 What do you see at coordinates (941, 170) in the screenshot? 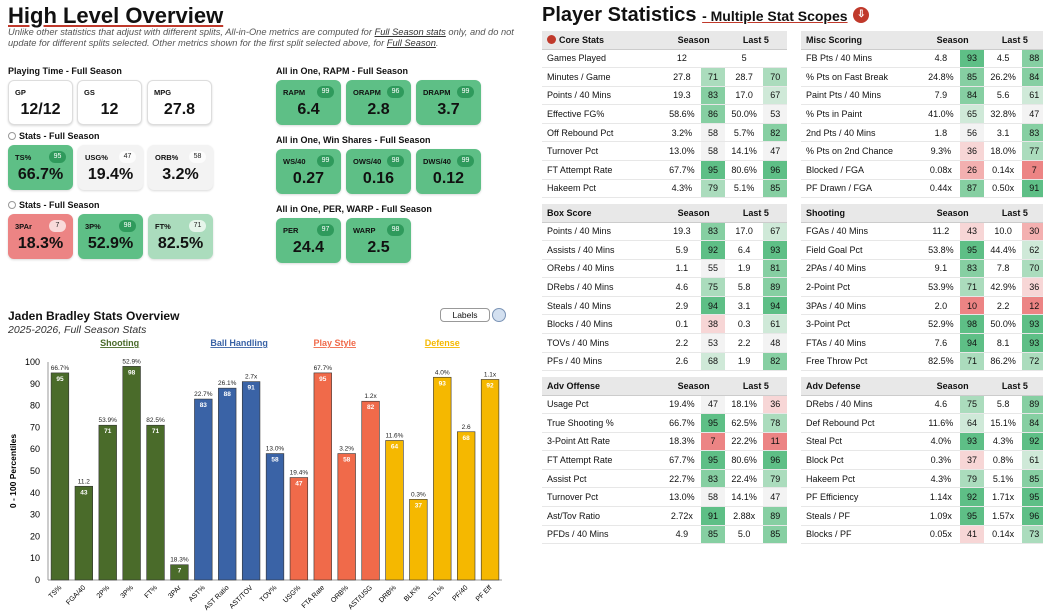
I see `season-value: 0.08x` at bounding box center [941, 170].